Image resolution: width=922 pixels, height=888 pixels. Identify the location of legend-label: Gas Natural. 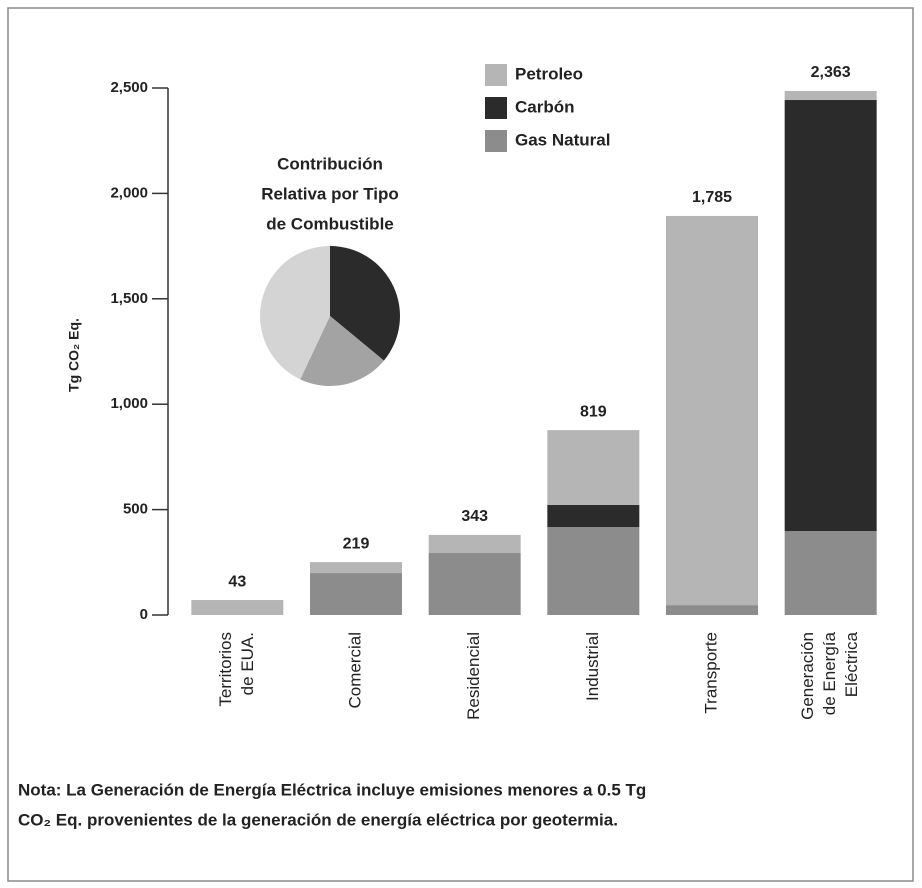
(562, 139).